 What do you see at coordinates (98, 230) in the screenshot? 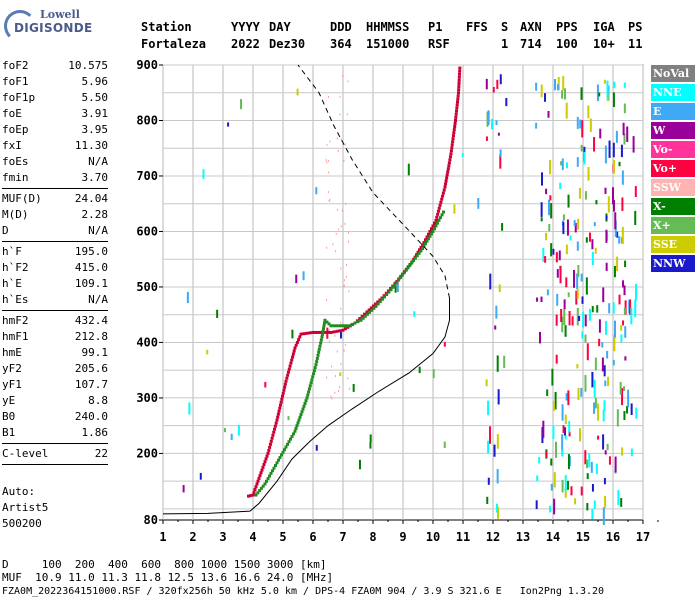
I see `param-value: N/A` at bounding box center [98, 230].